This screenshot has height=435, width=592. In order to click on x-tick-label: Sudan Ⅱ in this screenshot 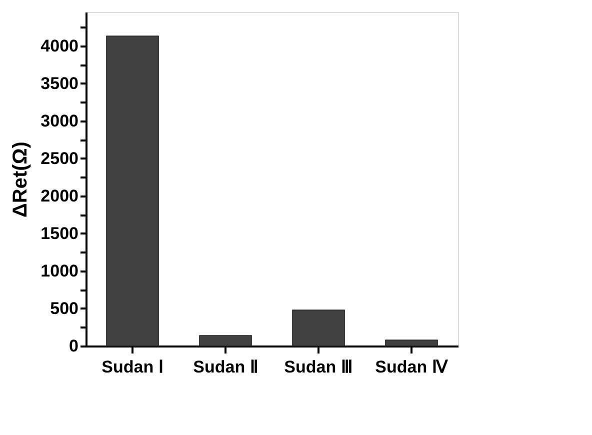, I will do `click(225, 367)`.